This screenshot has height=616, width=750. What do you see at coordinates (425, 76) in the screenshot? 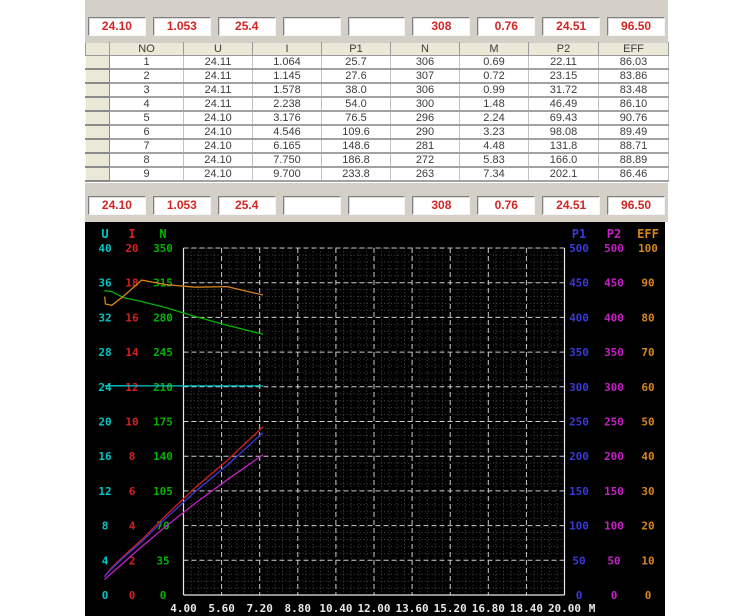
I see `table-cell: 307` at bounding box center [425, 76].